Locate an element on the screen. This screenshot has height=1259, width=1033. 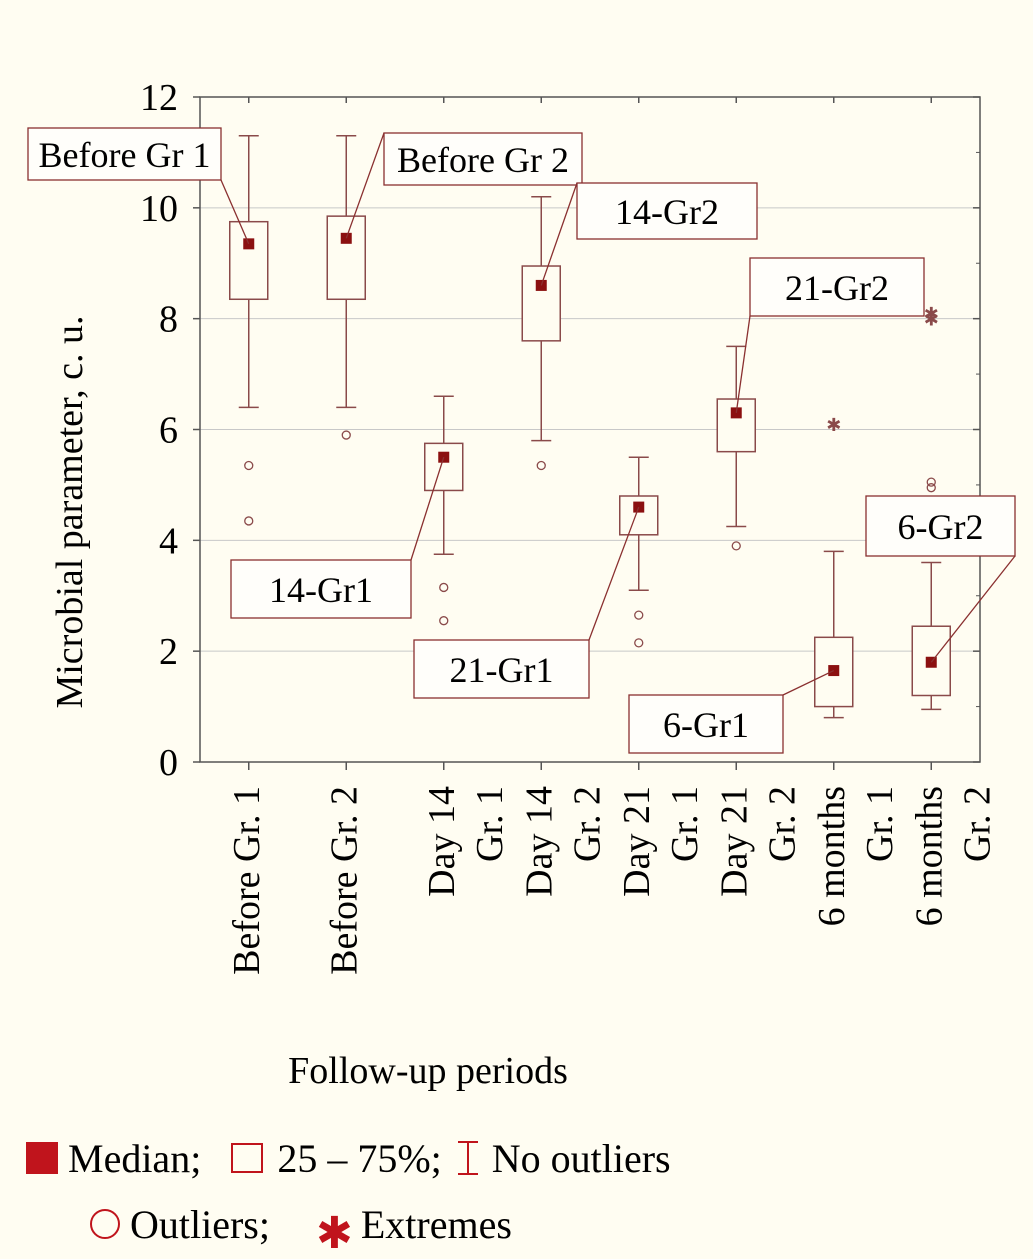
median-symbol-icon is located at coordinates (42, 1158).